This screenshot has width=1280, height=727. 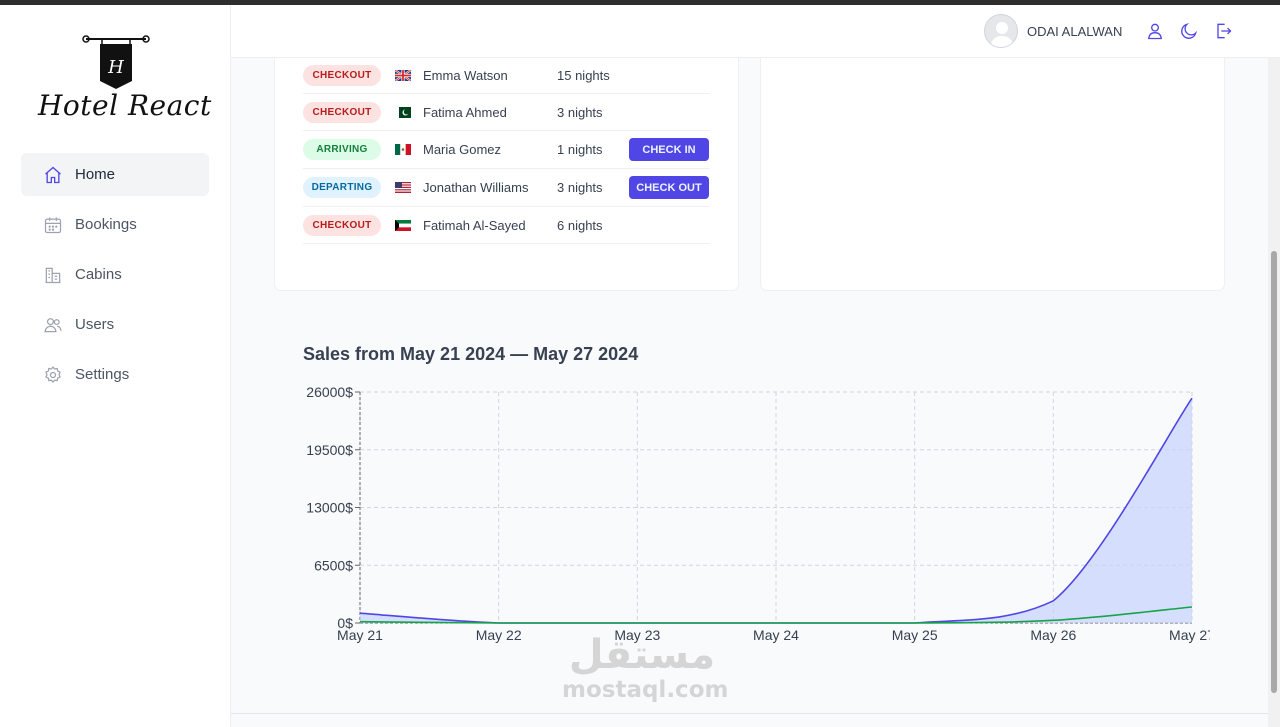 I want to click on status-badge: ARRIVING, so click(x=342, y=149).